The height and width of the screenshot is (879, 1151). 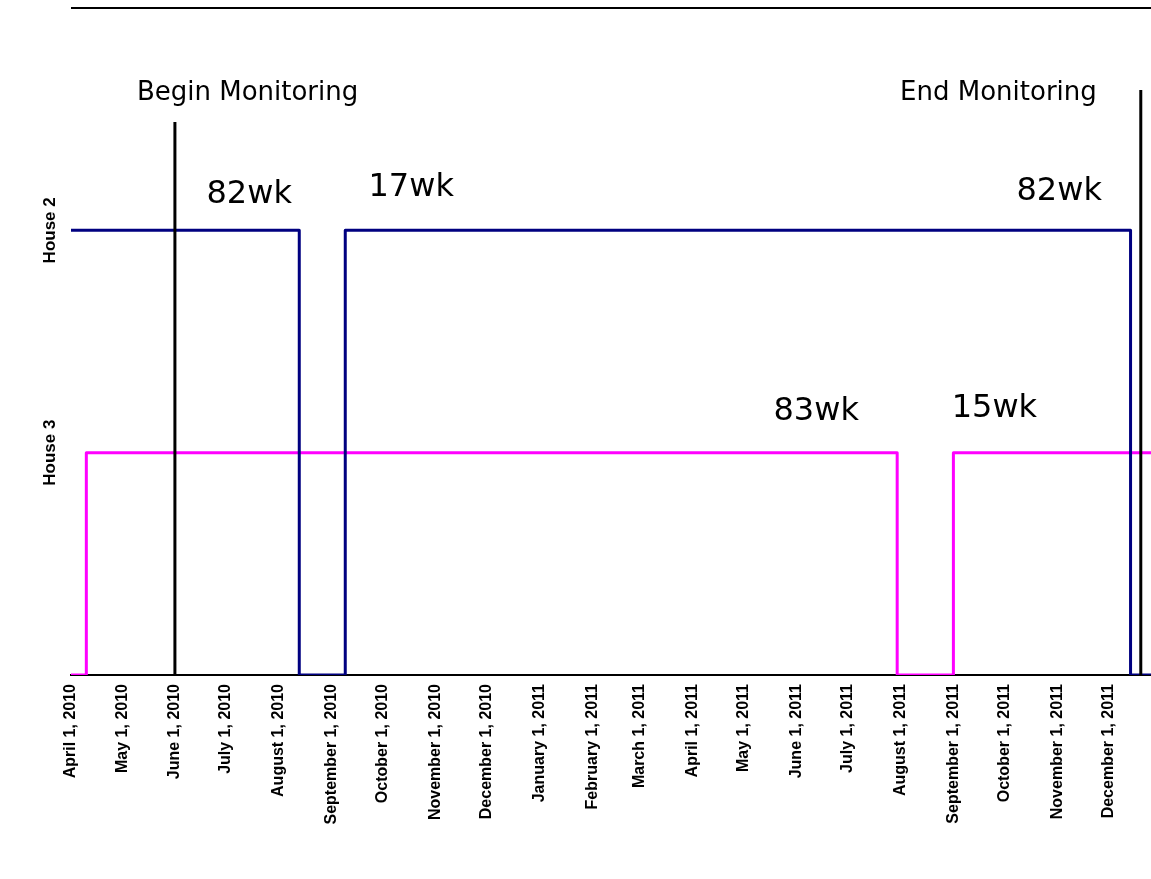 What do you see at coordinates (538, 743) in the screenshot?
I see `x-tick-label: January 1, 2011` at bounding box center [538, 743].